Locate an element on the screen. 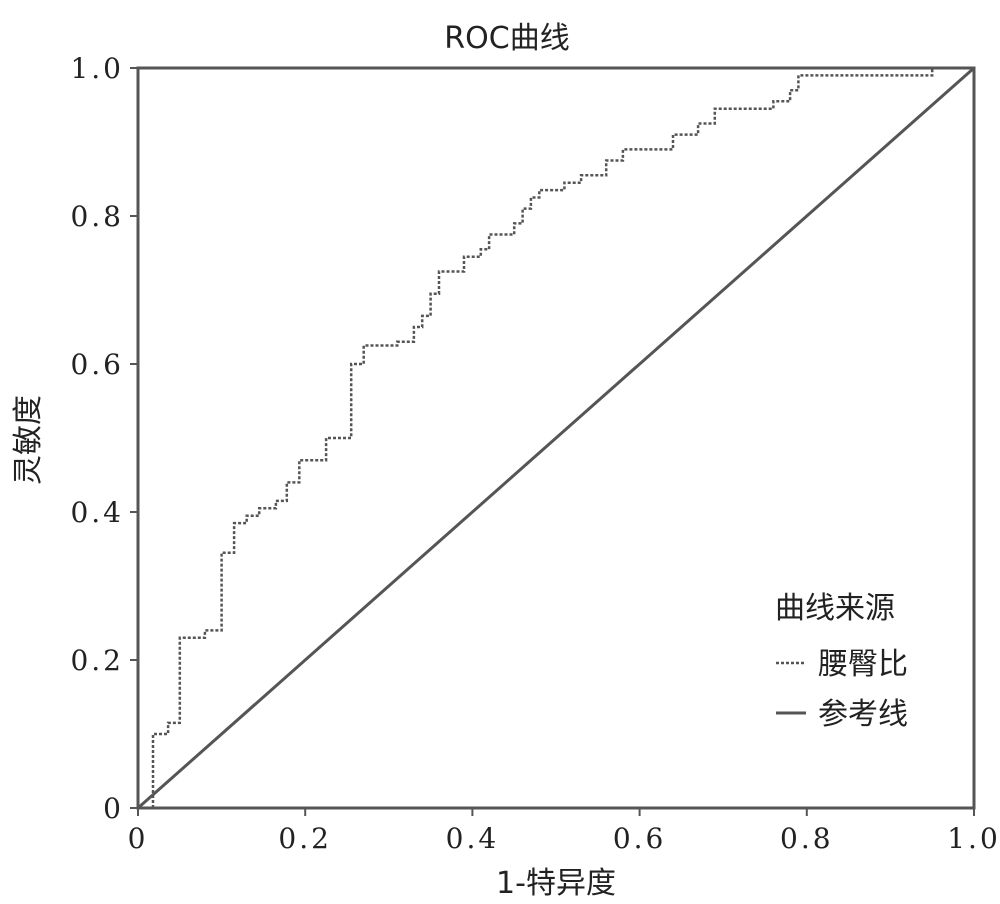 This screenshot has width=1000, height=904. legend-entry-label: 腰臀比 is located at coordinates (863, 664).